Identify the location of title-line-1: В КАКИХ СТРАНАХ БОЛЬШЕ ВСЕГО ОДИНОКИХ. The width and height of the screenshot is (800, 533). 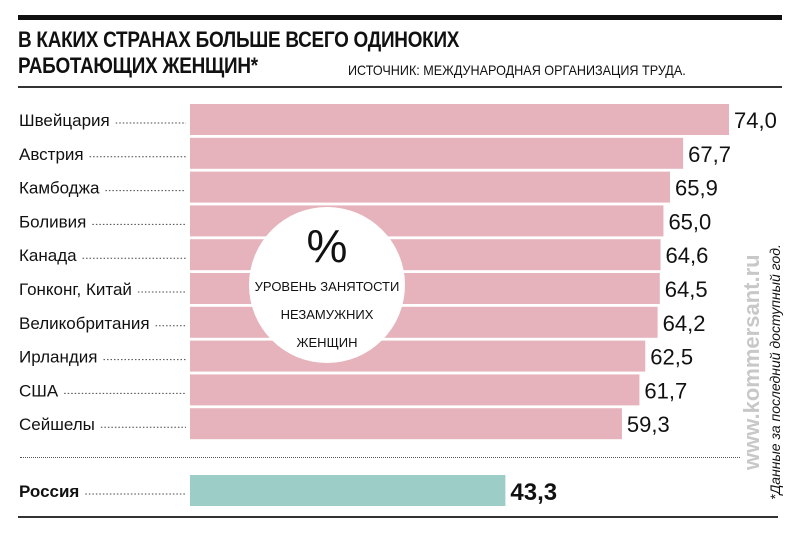
(239, 39).